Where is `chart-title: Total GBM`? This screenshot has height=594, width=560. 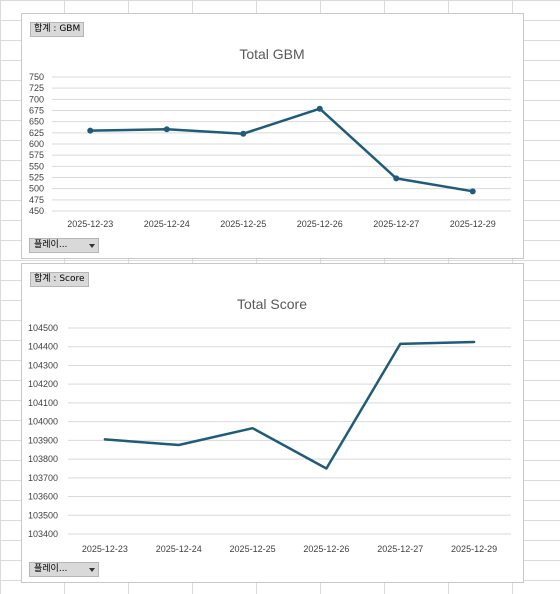
chart-title: Total GBM is located at coordinates (271, 54).